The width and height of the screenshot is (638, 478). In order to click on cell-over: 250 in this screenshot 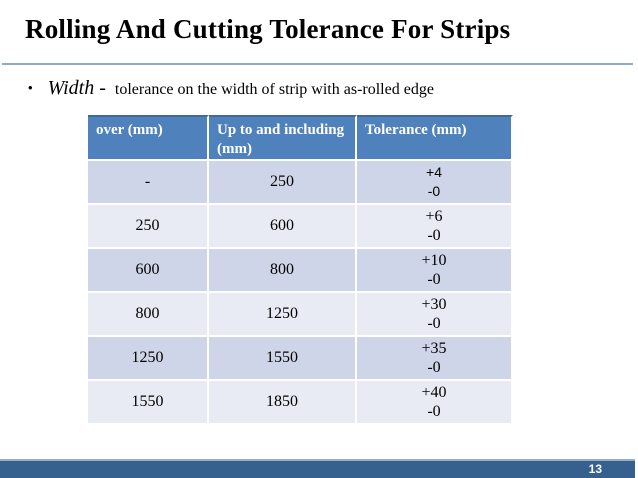, I will do `click(148, 227)`.